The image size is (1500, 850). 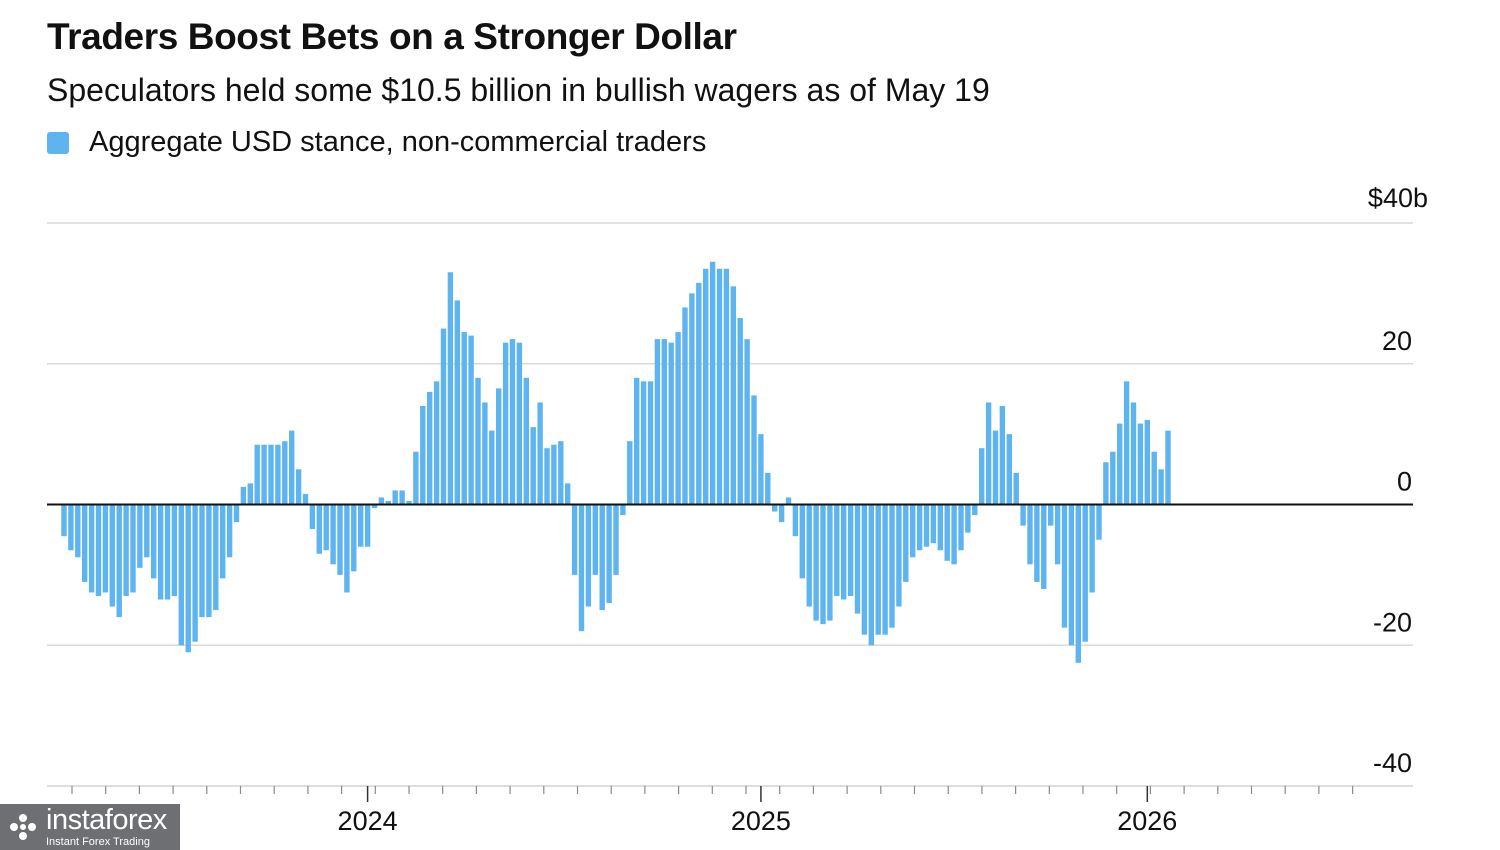 I want to click on watermark-brand: instaforex, so click(x=106, y=820).